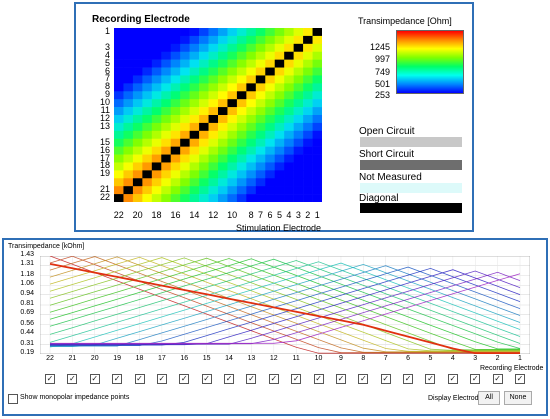 The image size is (550, 419). I want to click on line-x-tick: 8, so click(363, 358).